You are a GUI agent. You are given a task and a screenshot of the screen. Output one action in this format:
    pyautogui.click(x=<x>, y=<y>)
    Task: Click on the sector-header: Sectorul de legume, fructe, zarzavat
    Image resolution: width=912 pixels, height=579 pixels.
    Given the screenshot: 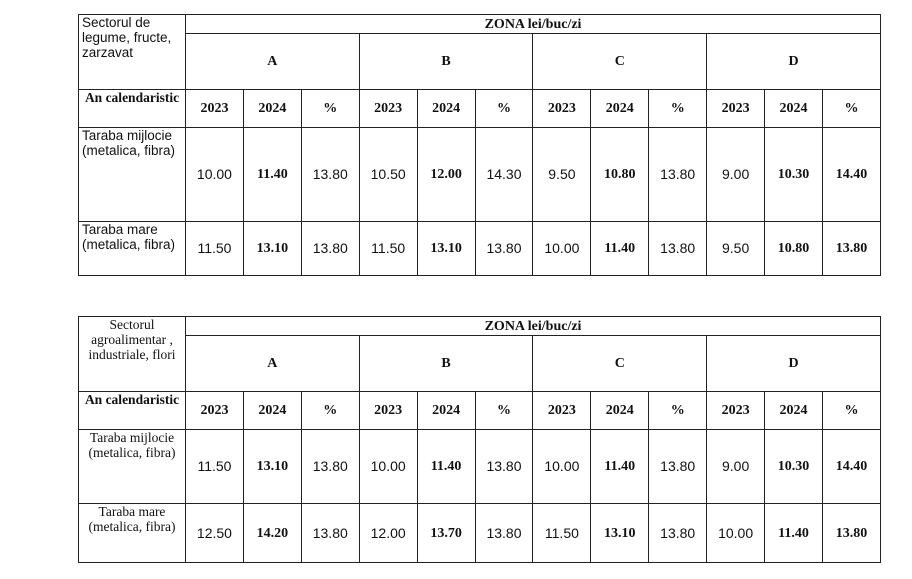 What is the action you would take?
    pyautogui.click(x=132, y=52)
    